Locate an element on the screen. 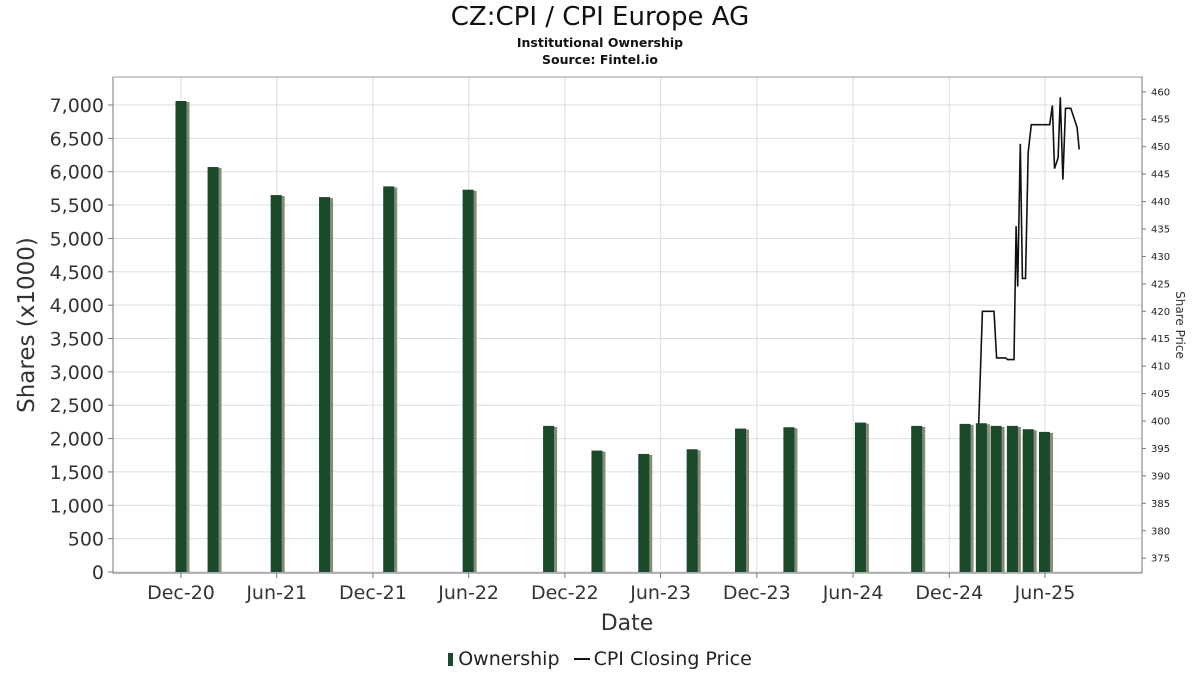 The width and height of the screenshot is (1200, 675). y2-tick-label: 405 is located at coordinates (1160, 394).